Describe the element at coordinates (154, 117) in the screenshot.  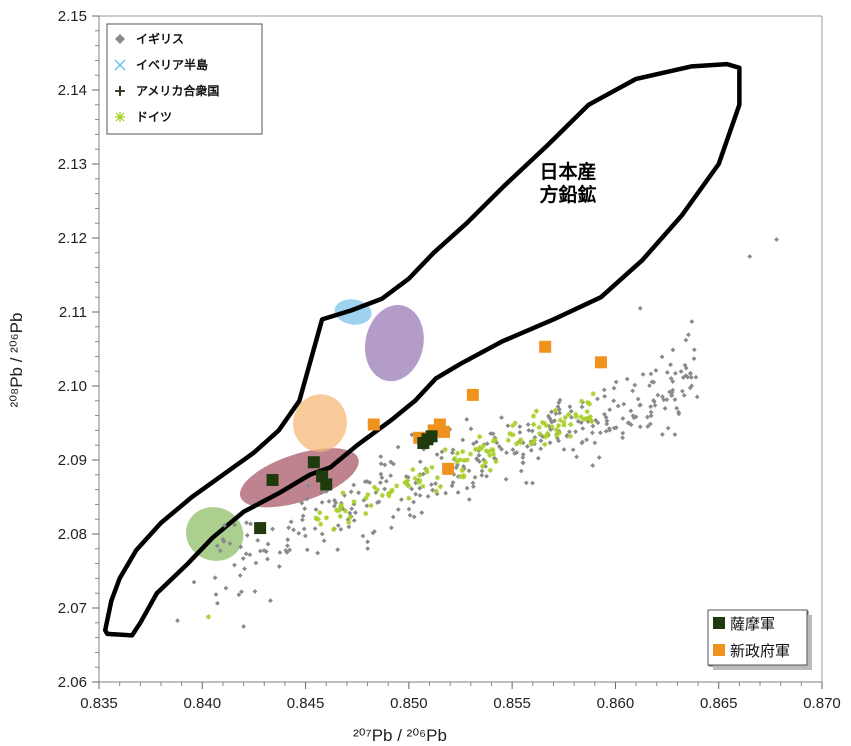
I see `legend-label: ドイツ` at that location.